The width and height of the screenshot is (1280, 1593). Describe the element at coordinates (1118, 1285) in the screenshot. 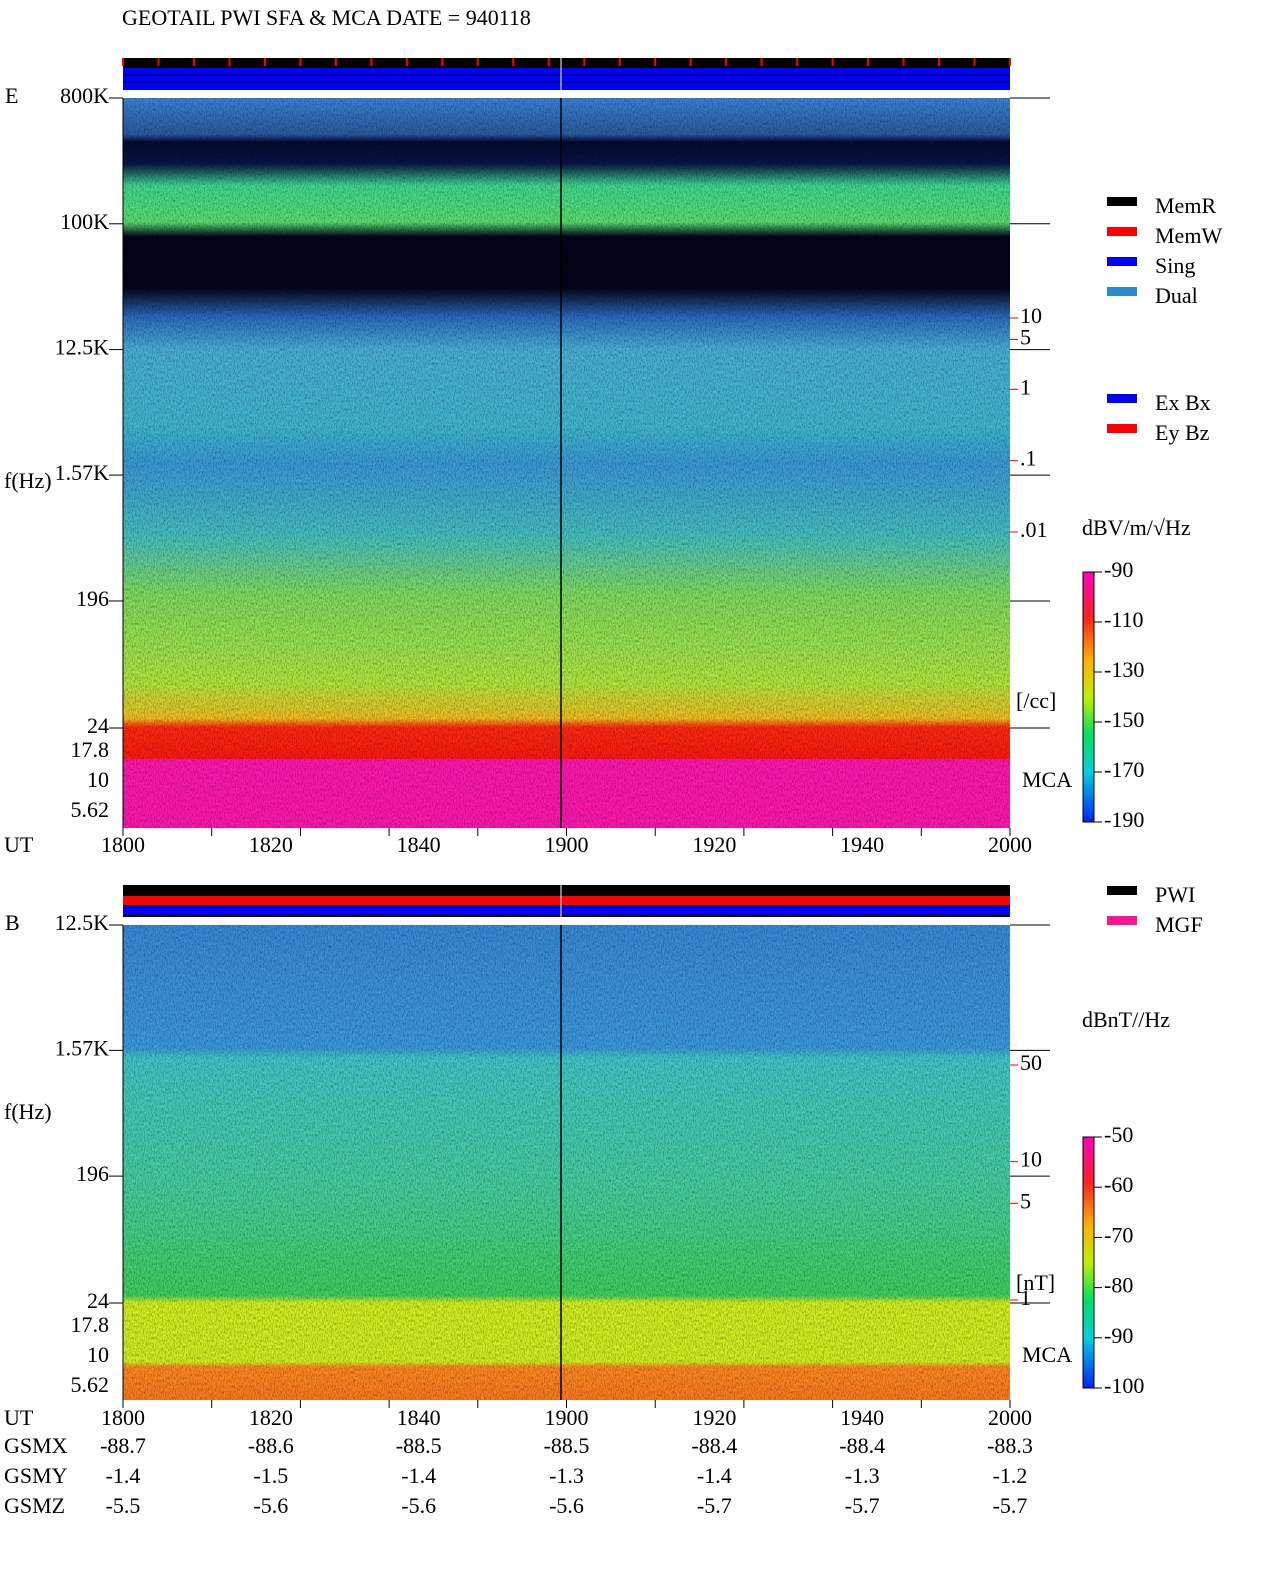

I see `colorbar-tick-label: -80` at that location.